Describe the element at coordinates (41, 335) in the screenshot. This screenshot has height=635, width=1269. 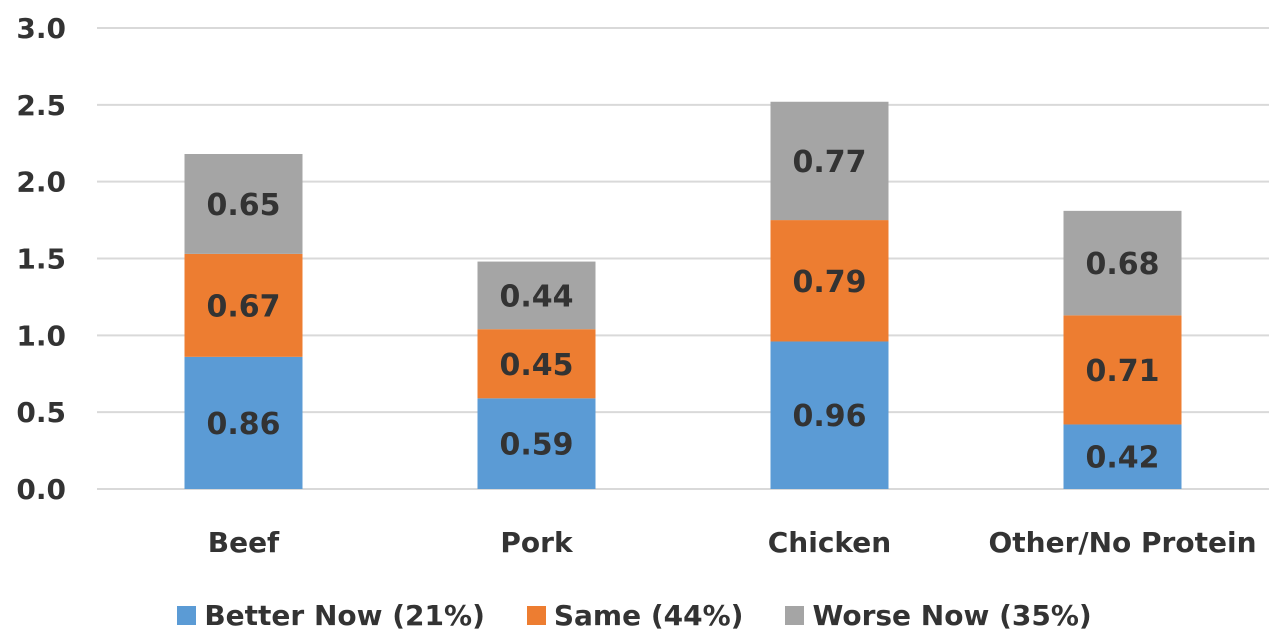
I see `y-tick-label: 1.0` at that location.